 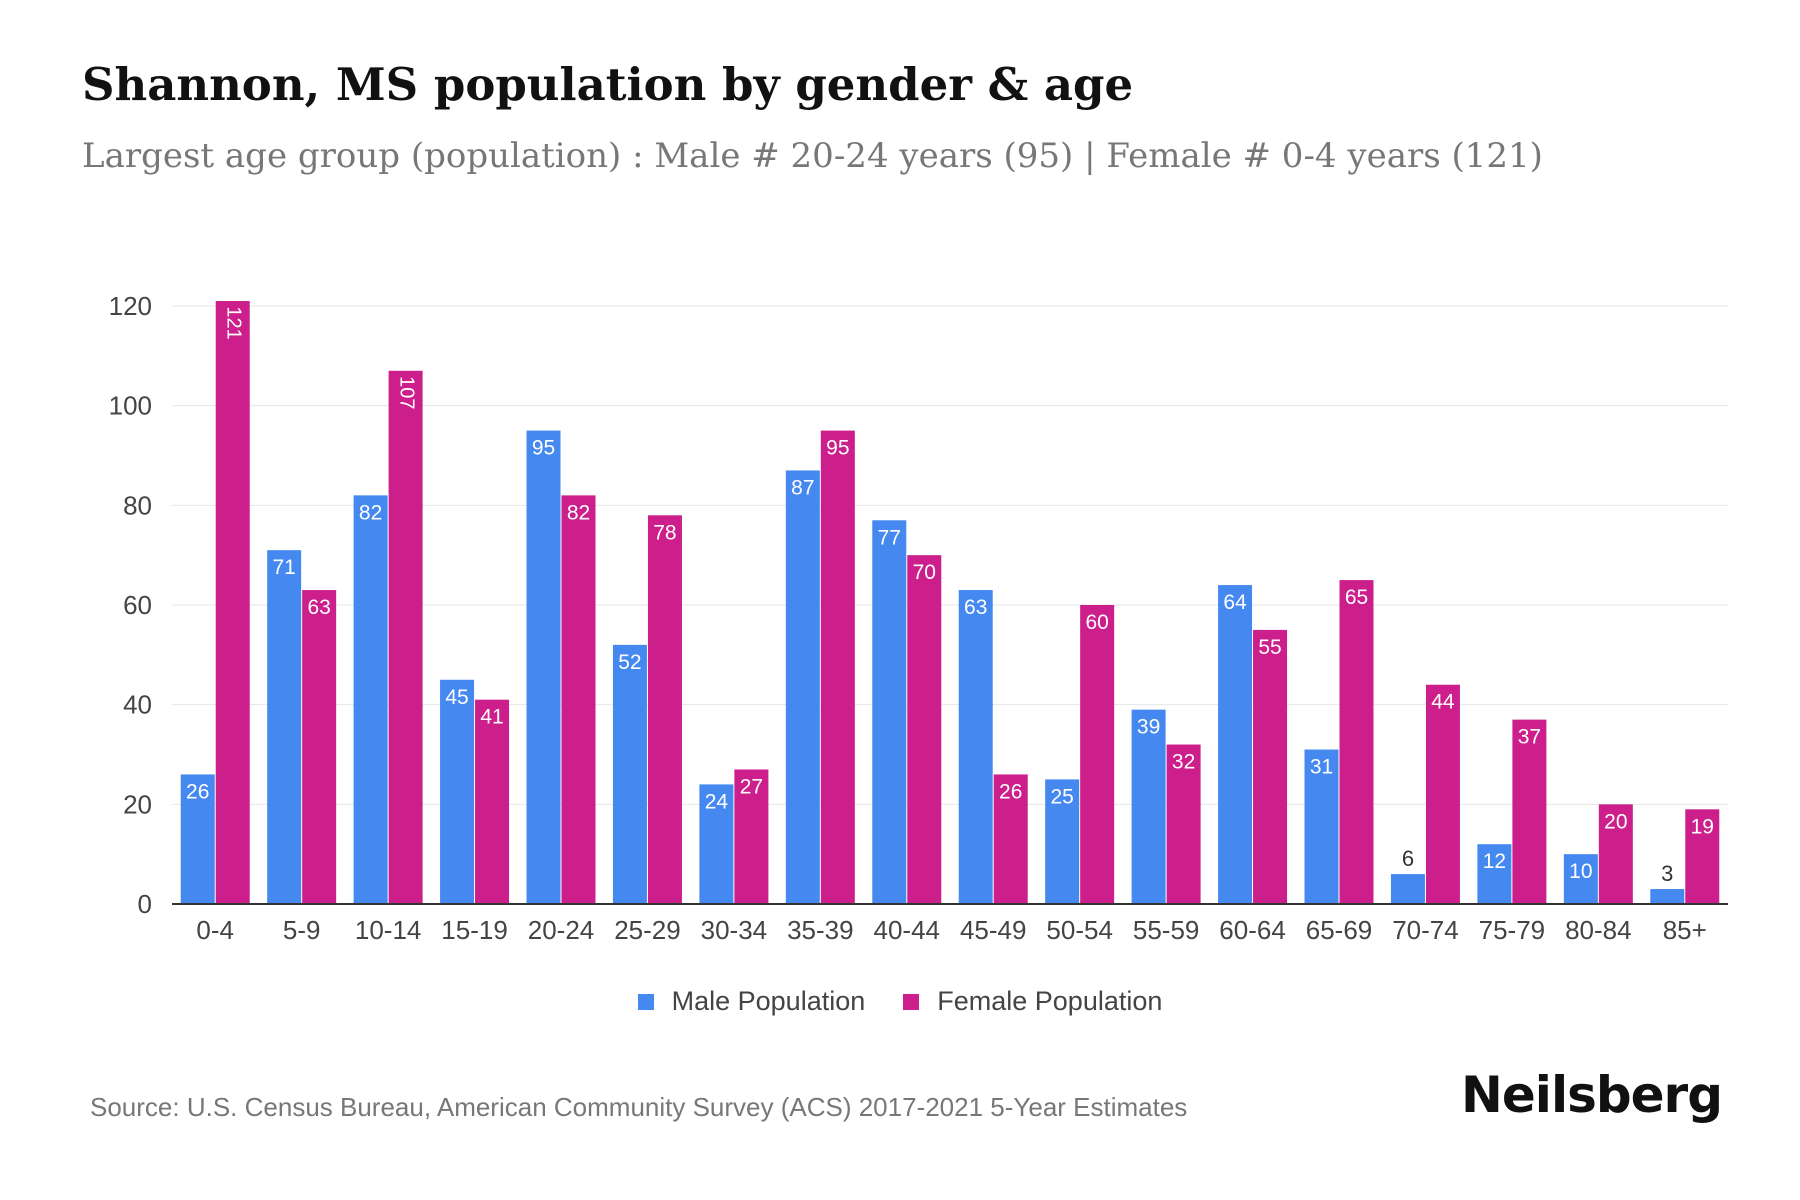 What do you see at coordinates (406, 392) in the screenshot?
I see `bar-value-label: 107` at bounding box center [406, 392].